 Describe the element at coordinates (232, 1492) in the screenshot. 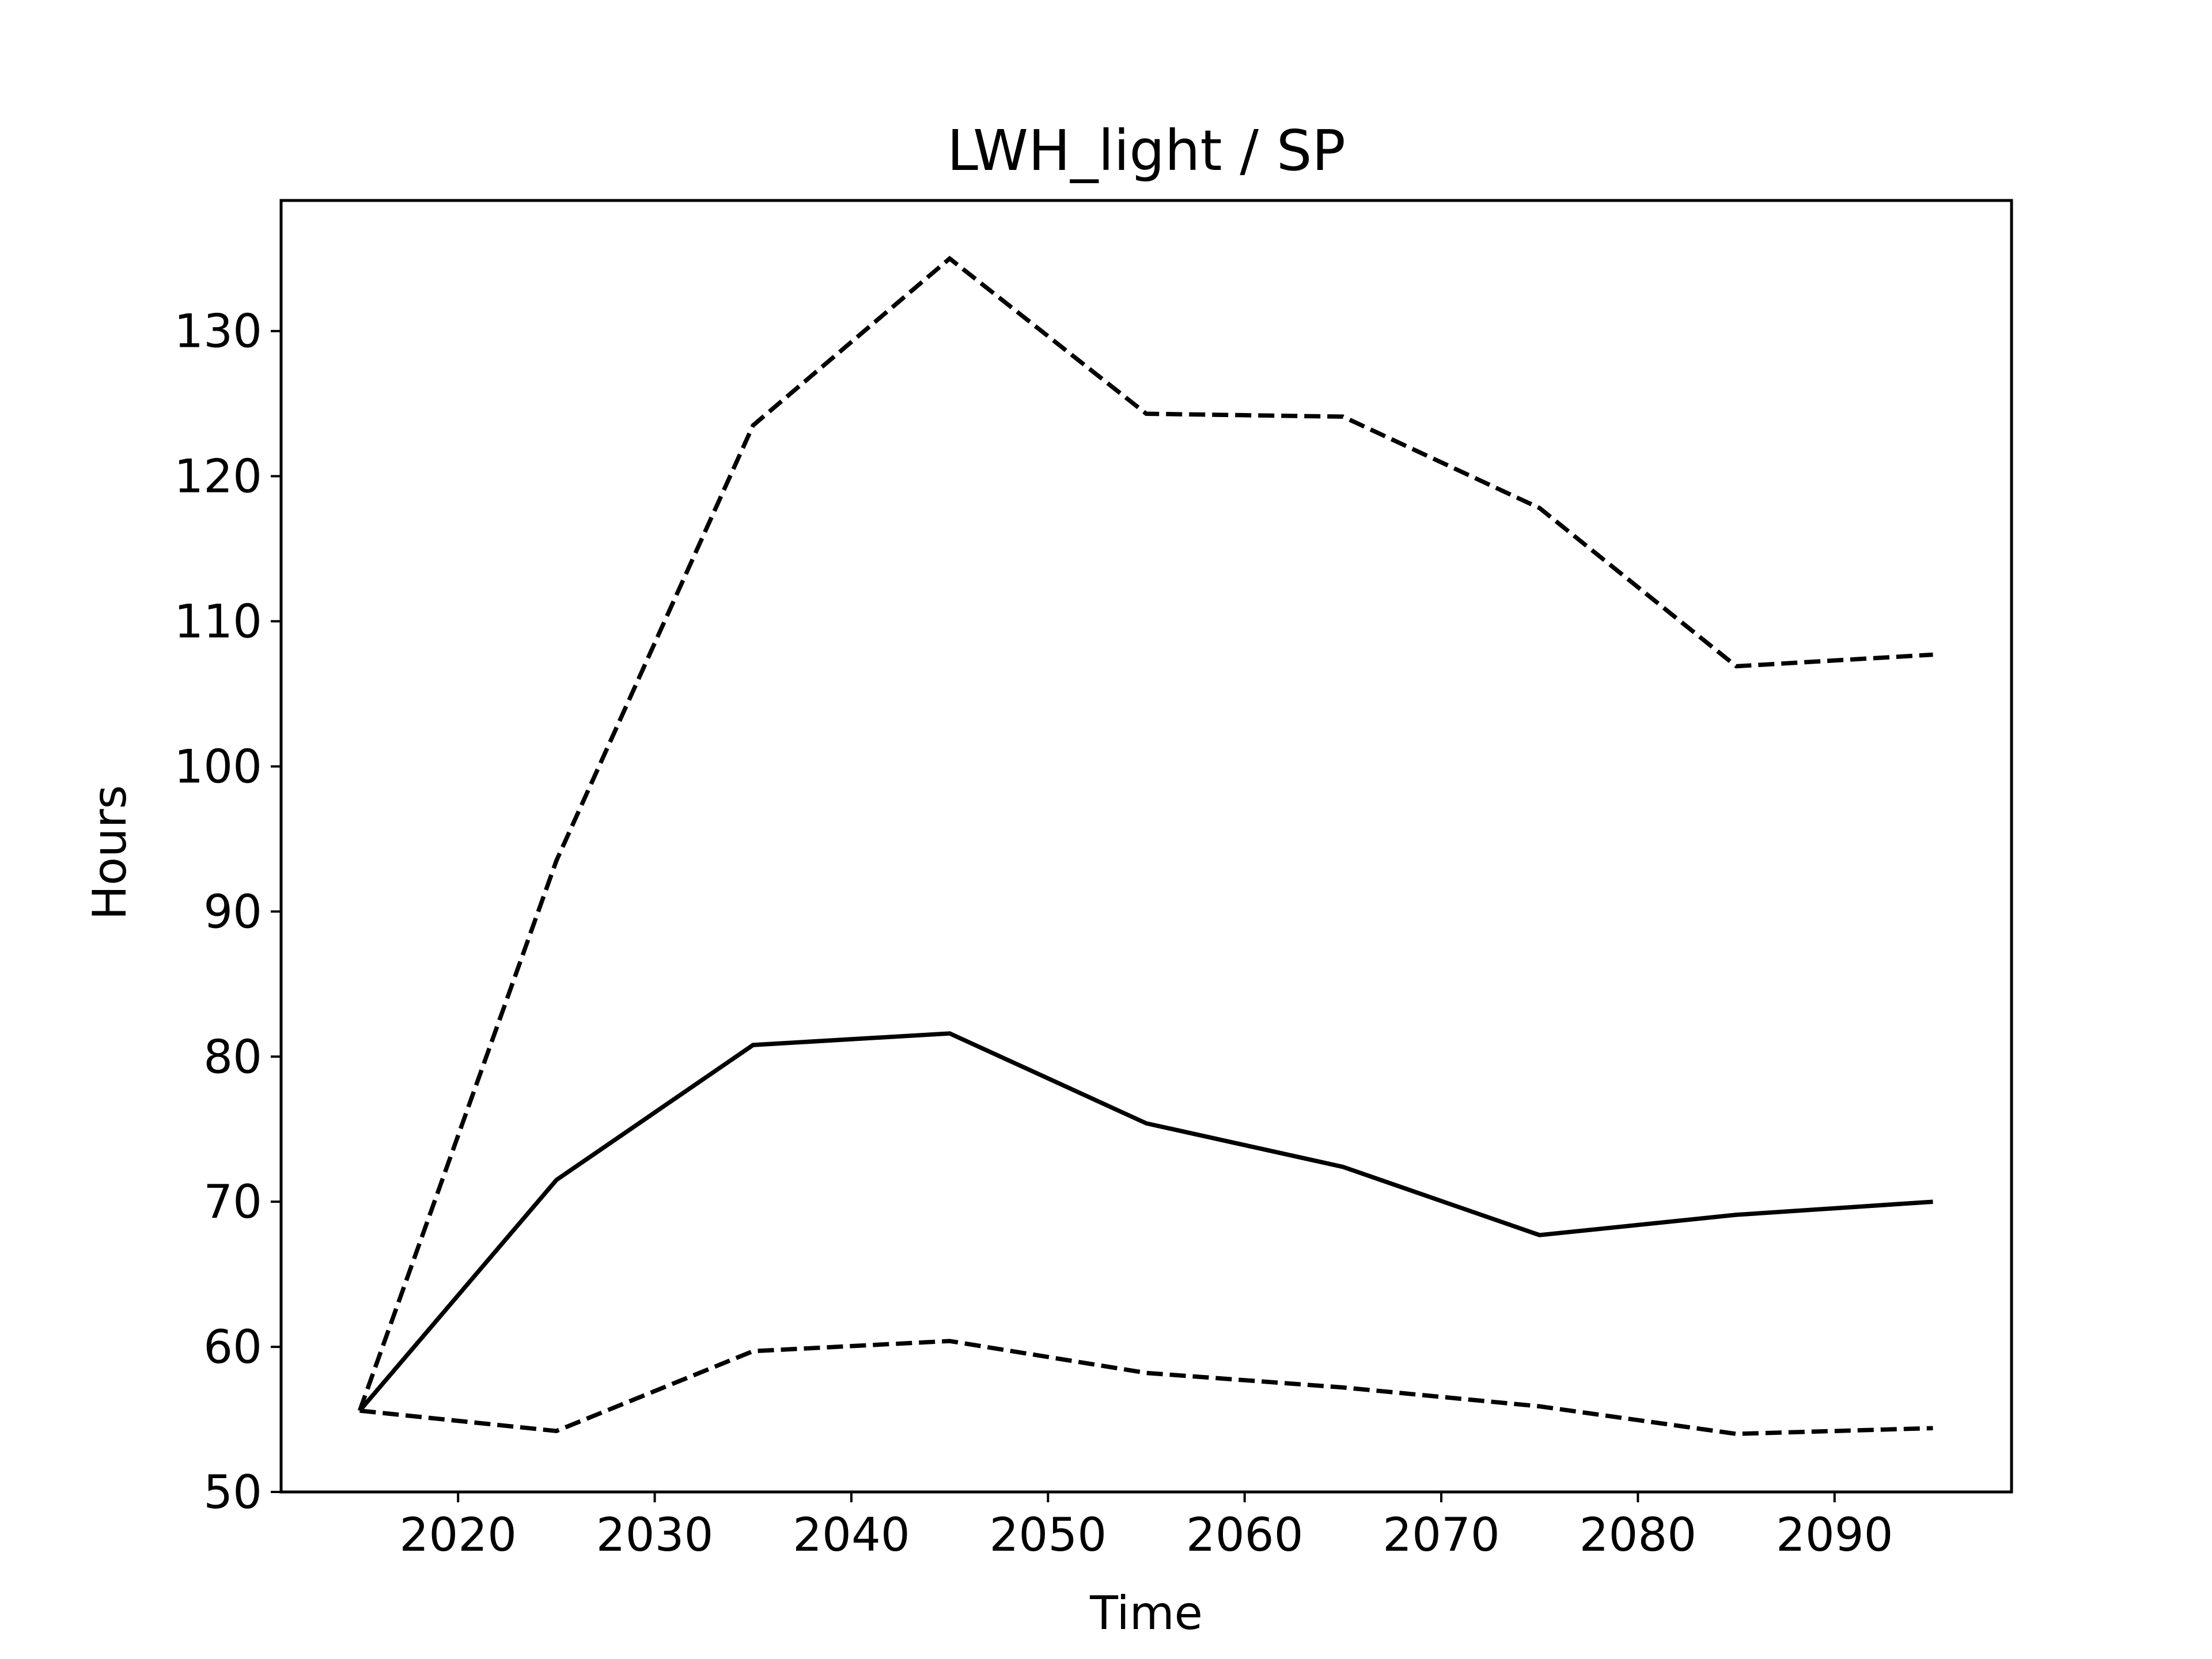

I see `y-tick-label: 50` at that location.